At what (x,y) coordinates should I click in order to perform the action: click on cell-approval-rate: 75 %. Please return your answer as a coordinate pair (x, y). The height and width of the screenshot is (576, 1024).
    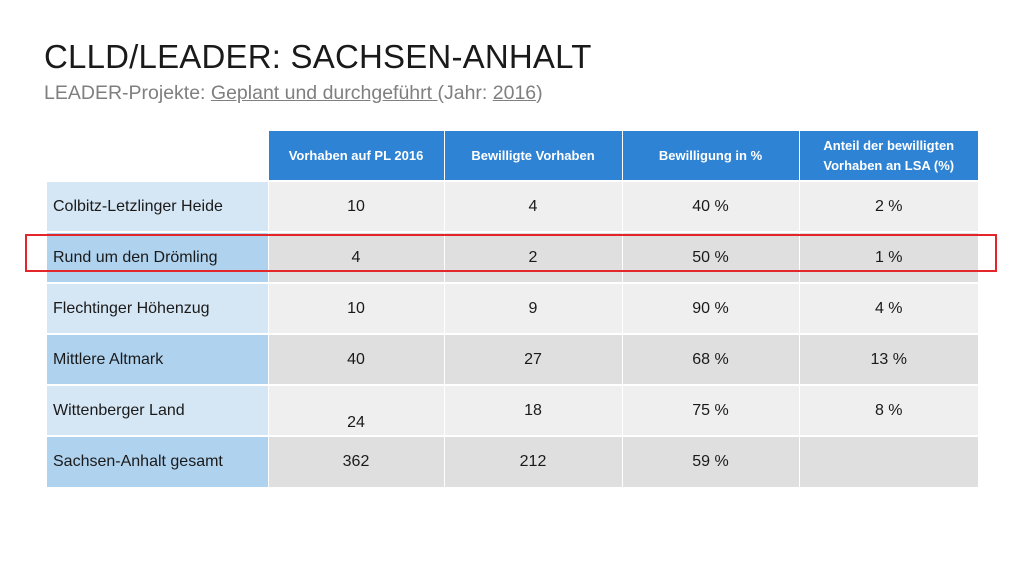
    Looking at the image, I should click on (710, 410).